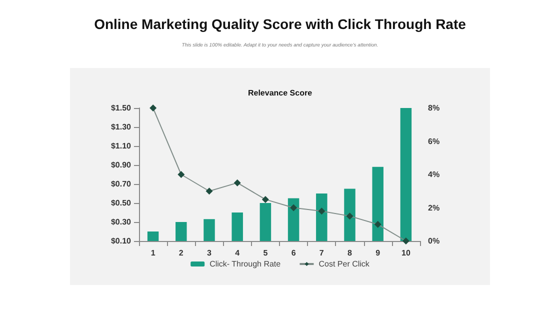 The height and width of the screenshot is (315, 560). Describe the element at coordinates (406, 253) in the screenshot. I see `x-tick-label: 10` at that location.